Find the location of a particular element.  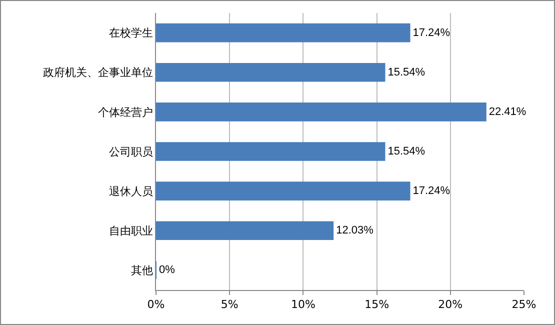

y-tick-label: 其他 is located at coordinates (141, 271).